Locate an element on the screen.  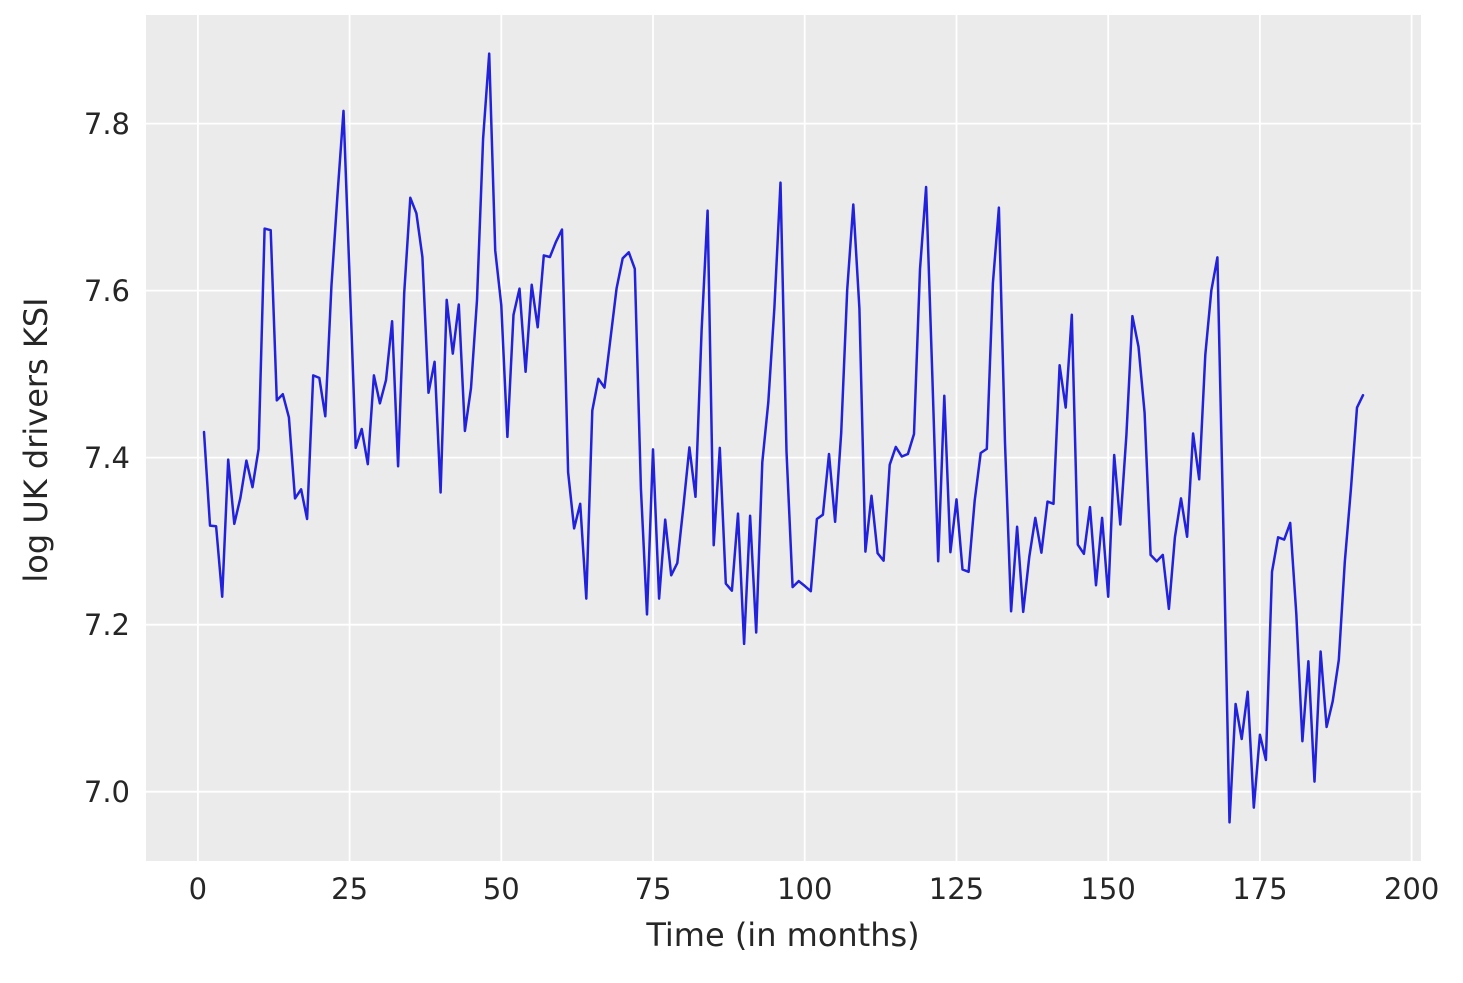
y-tick-label: 7.4 is located at coordinates (106, 457).